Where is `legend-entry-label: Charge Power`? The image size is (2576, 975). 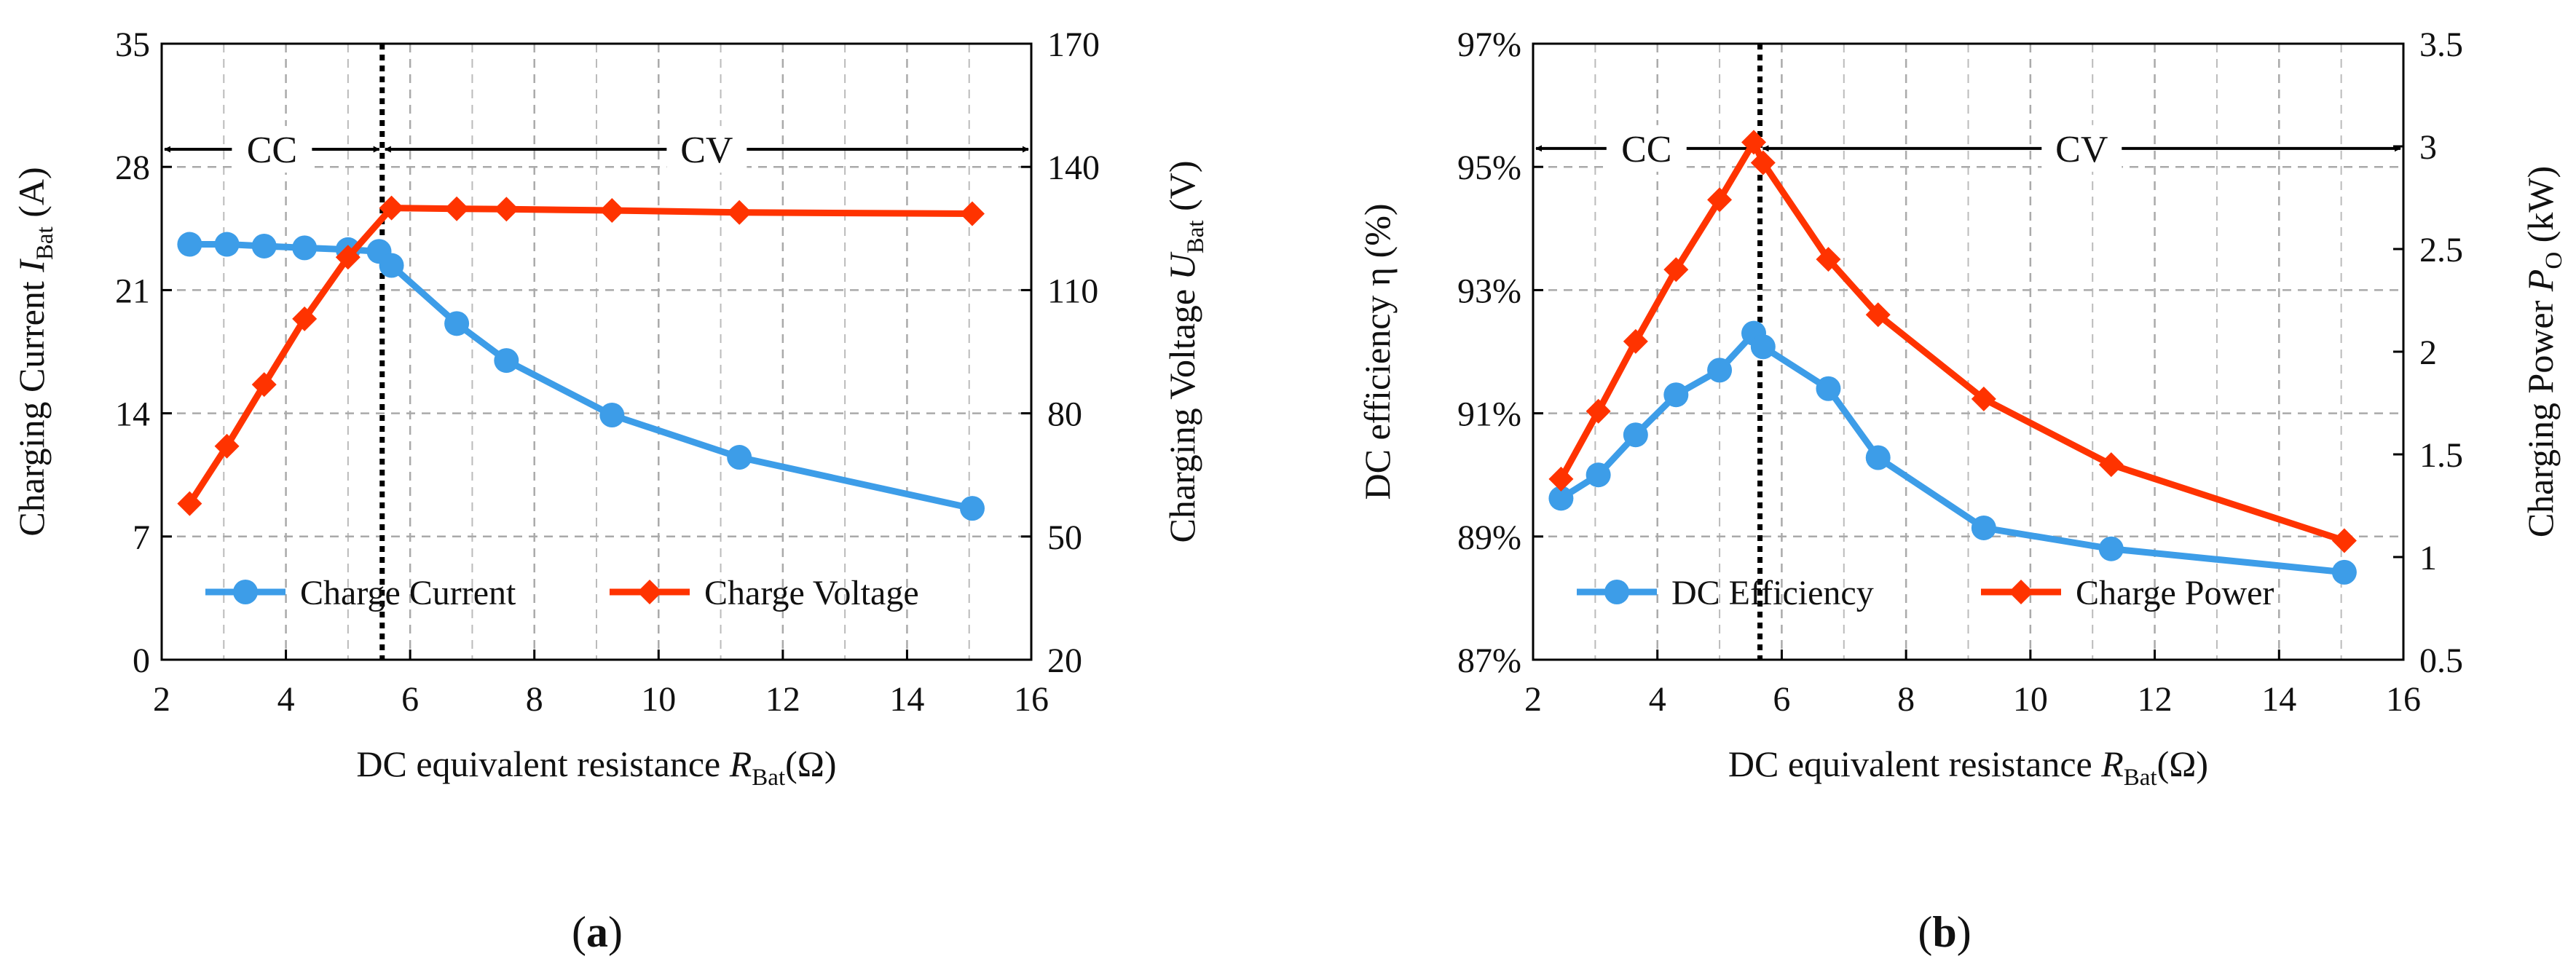 legend-entry-label: Charge Power is located at coordinates (2175, 593).